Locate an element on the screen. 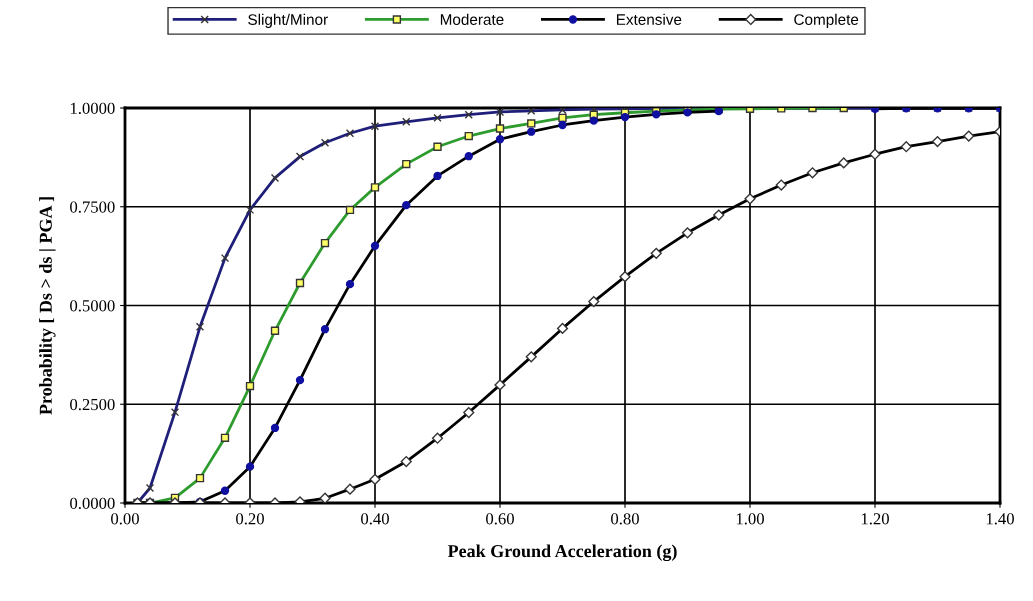 The height and width of the screenshot is (601, 1033). legend-label: Moderate is located at coordinates (472, 19).